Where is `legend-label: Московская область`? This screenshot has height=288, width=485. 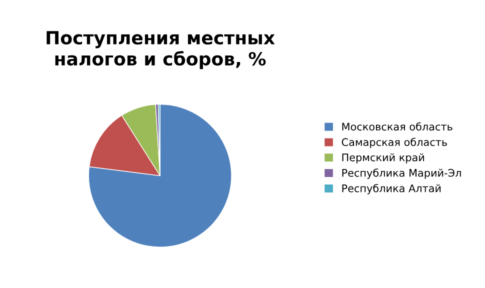 legend-label: Московская область is located at coordinates (397, 126).